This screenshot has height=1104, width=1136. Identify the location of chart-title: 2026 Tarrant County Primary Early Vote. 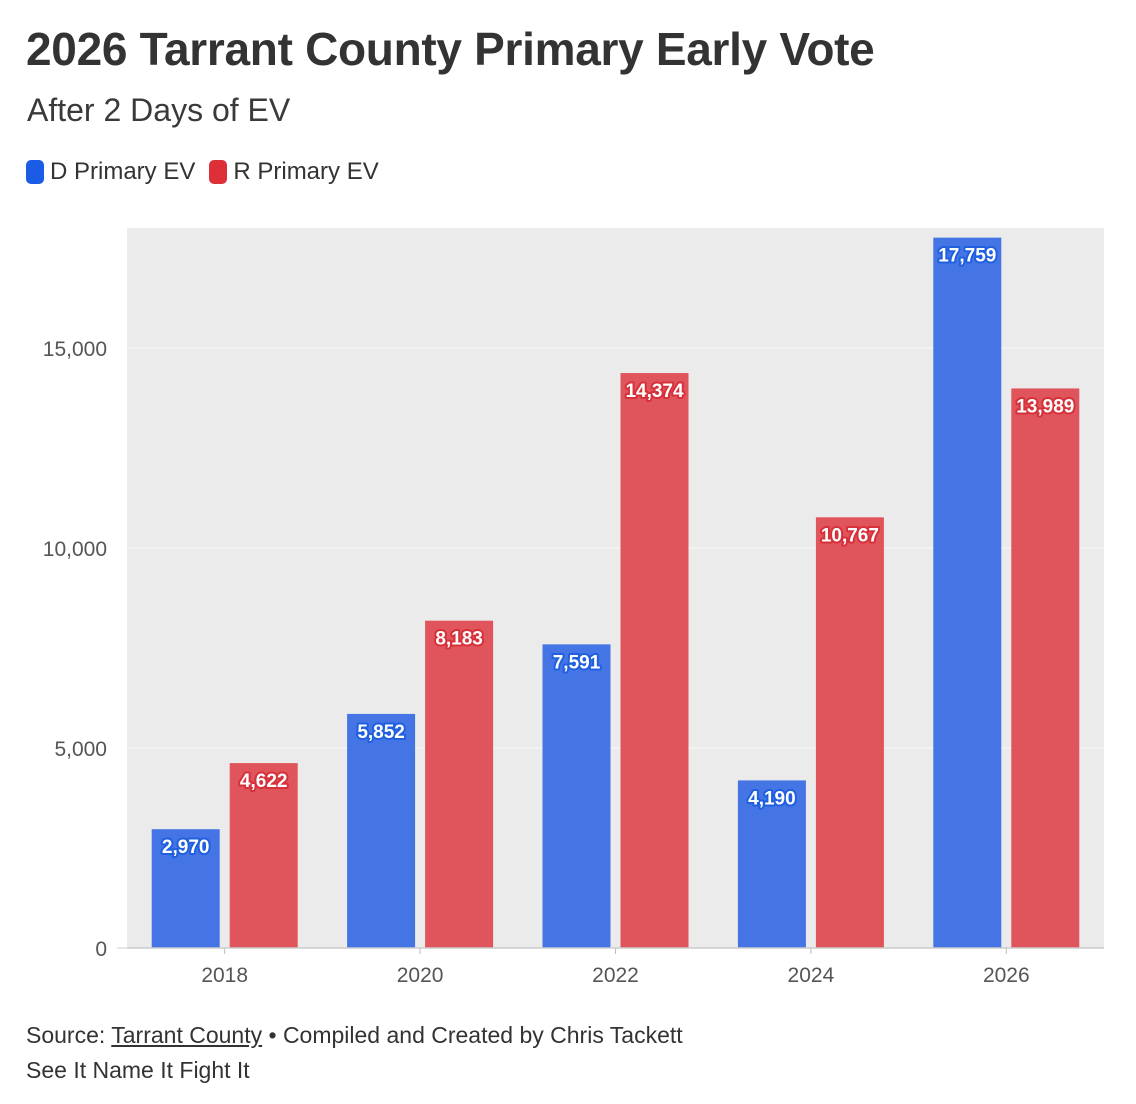
(450, 49).